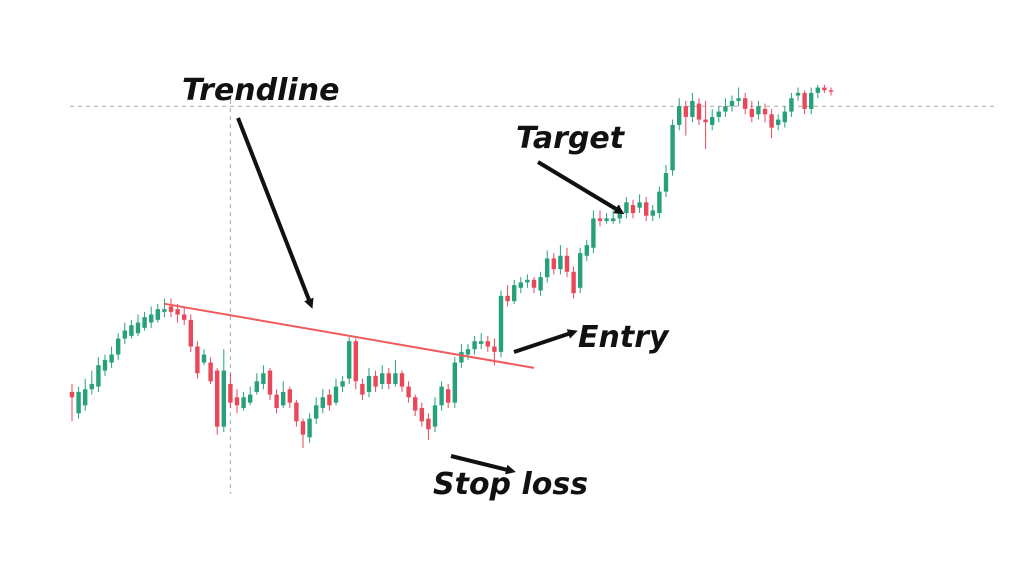 This screenshot has width=1024, height=580. Describe the element at coordinates (624, 337) in the screenshot. I see `entry-label: Entry` at that location.